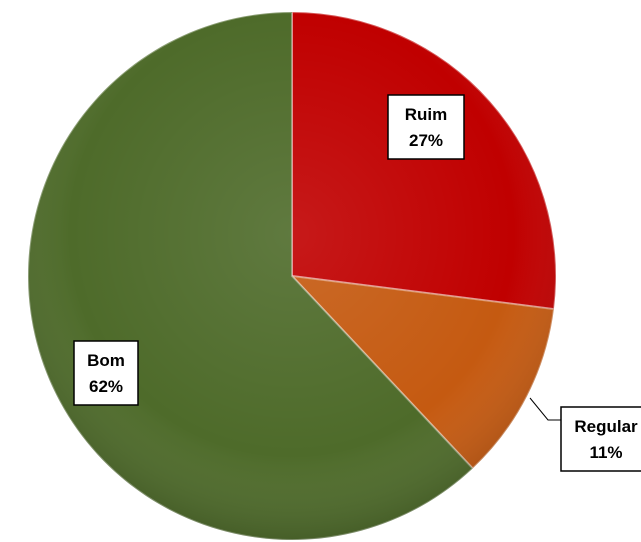  I want to click on data-label-bom: Bom 62%, so click(106, 373).